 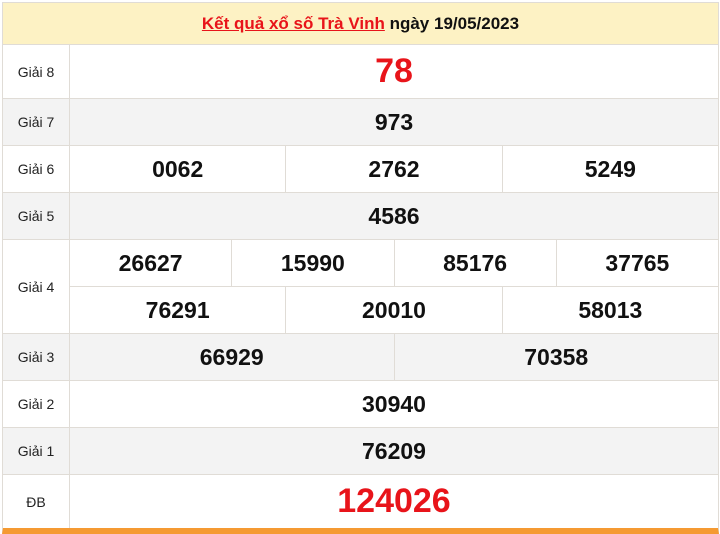 I want to click on prize-row: Giải 8 78, so click(x=360, y=72).